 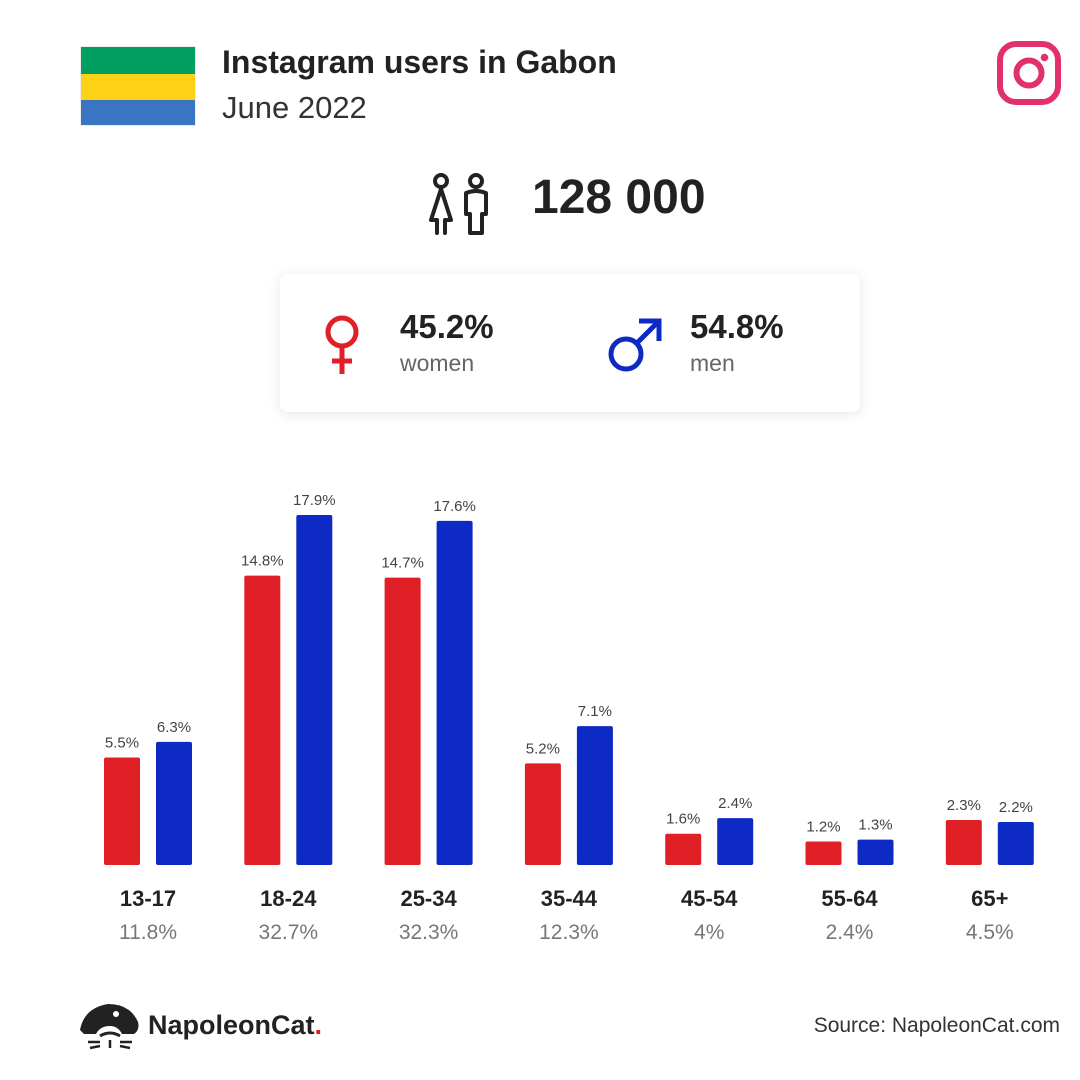 I want to click on flag-stripe-yellow, so click(x=138, y=87).